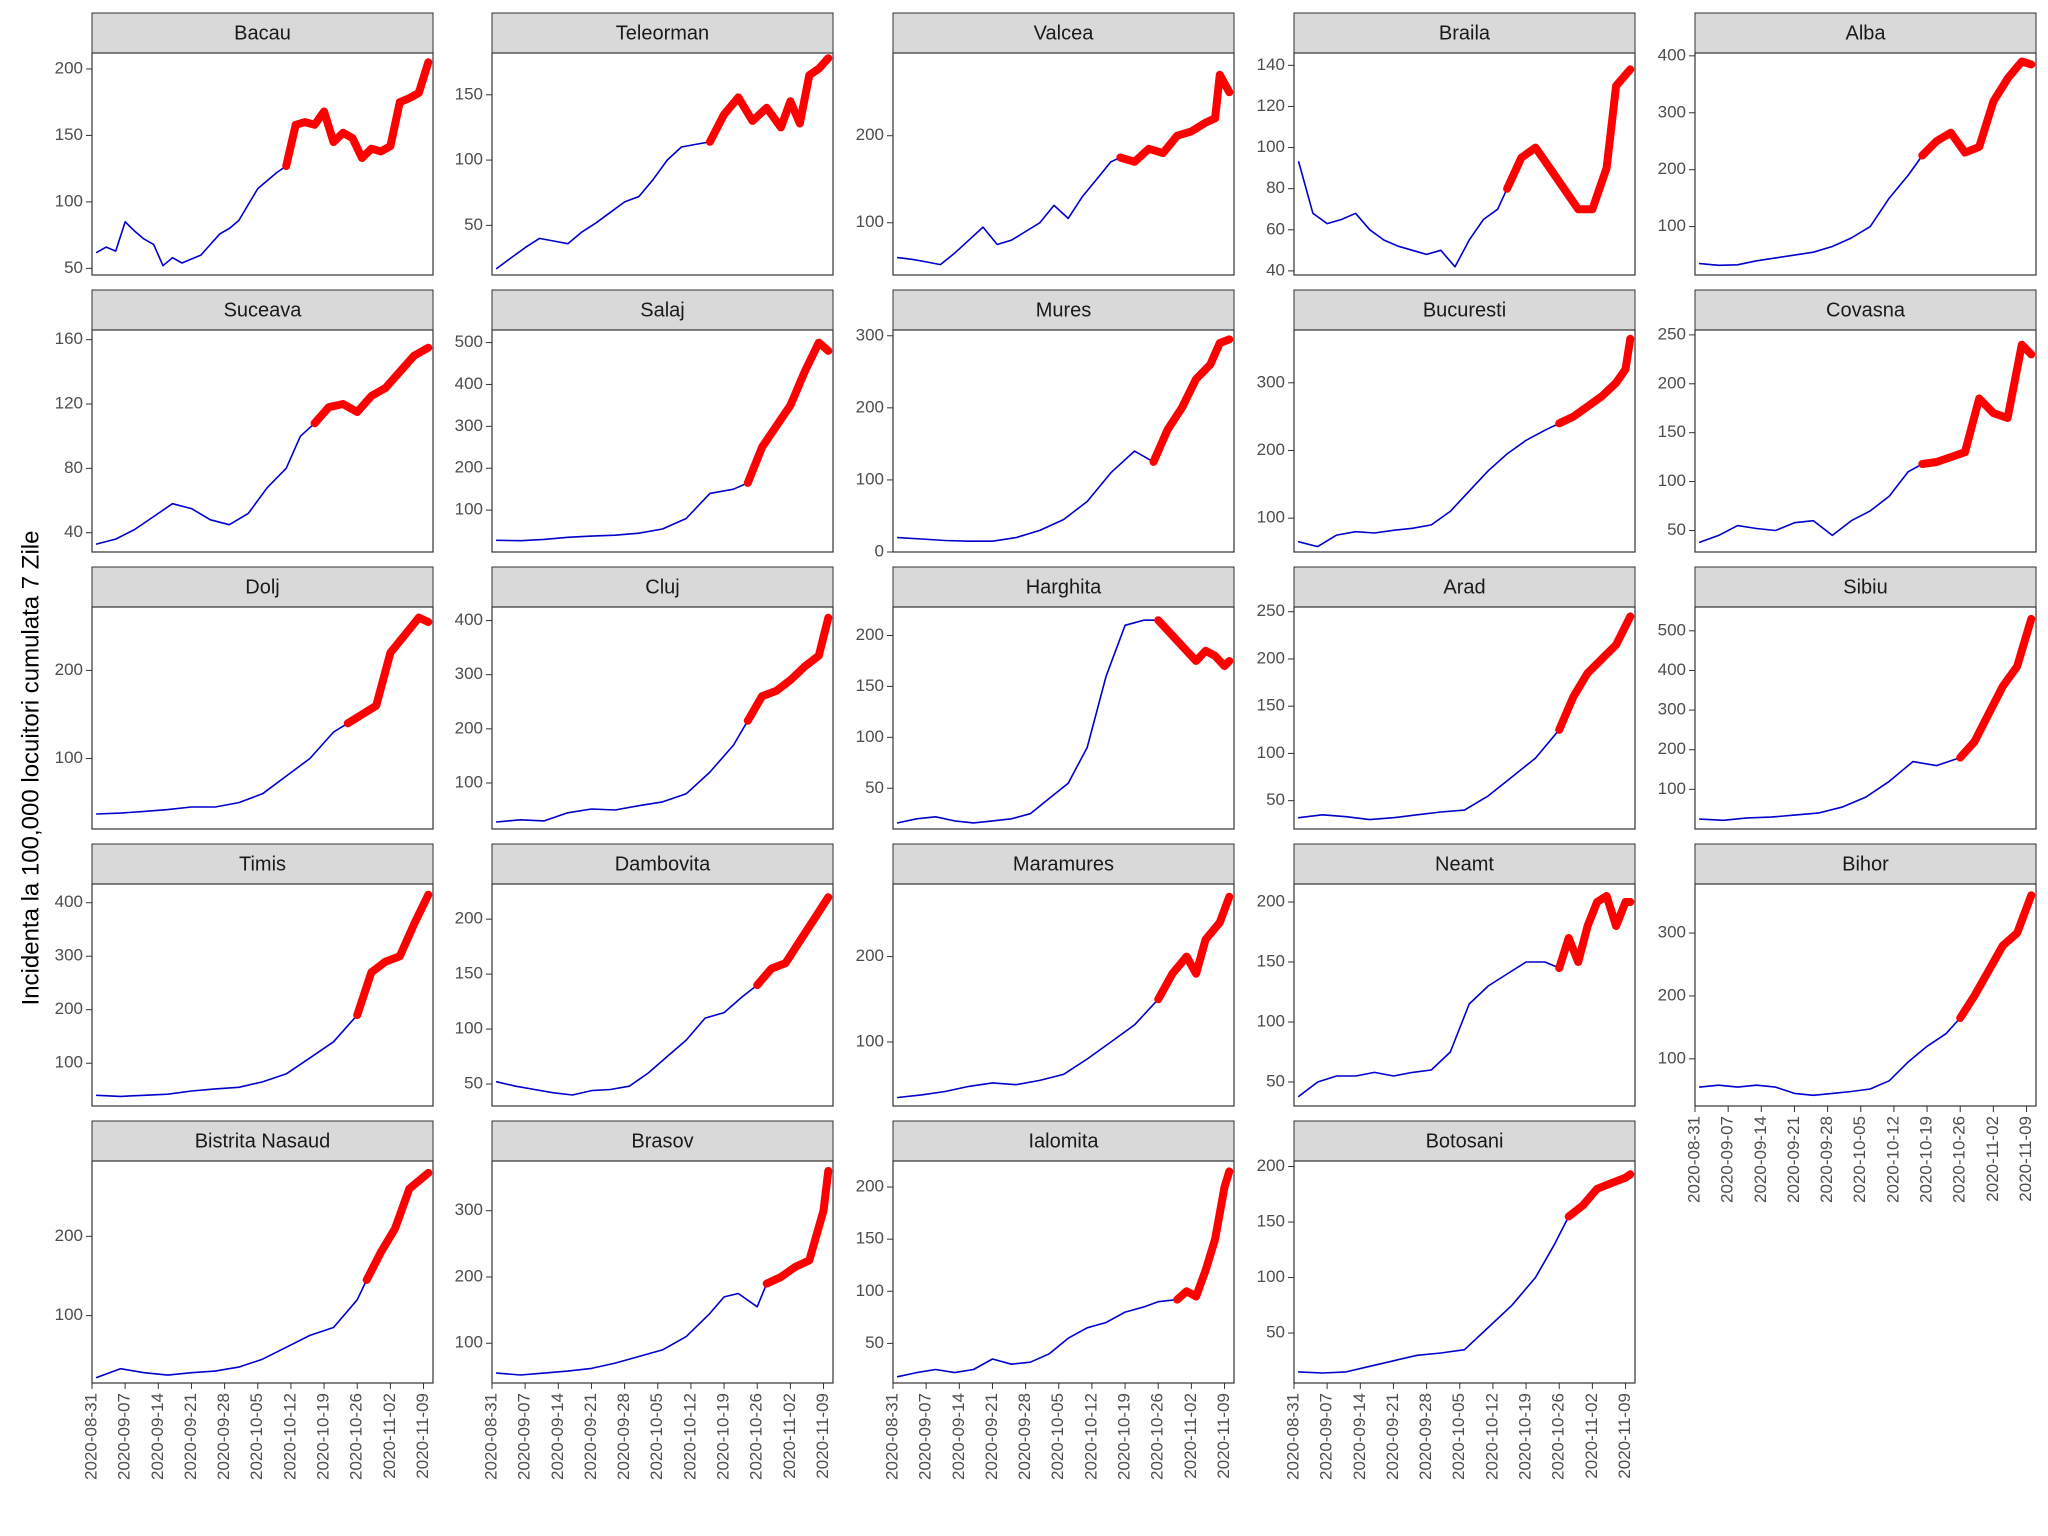  I want to click on facet-title: Sibiu, so click(1865, 587).